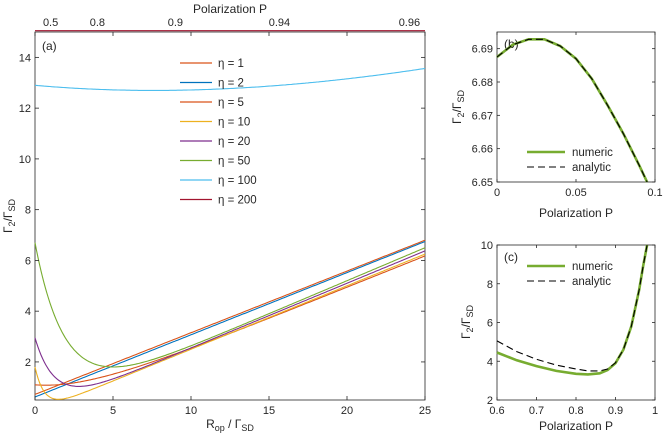  I want to click on panel-c-y-label: Γ2/ΓSD, so click(467, 321).